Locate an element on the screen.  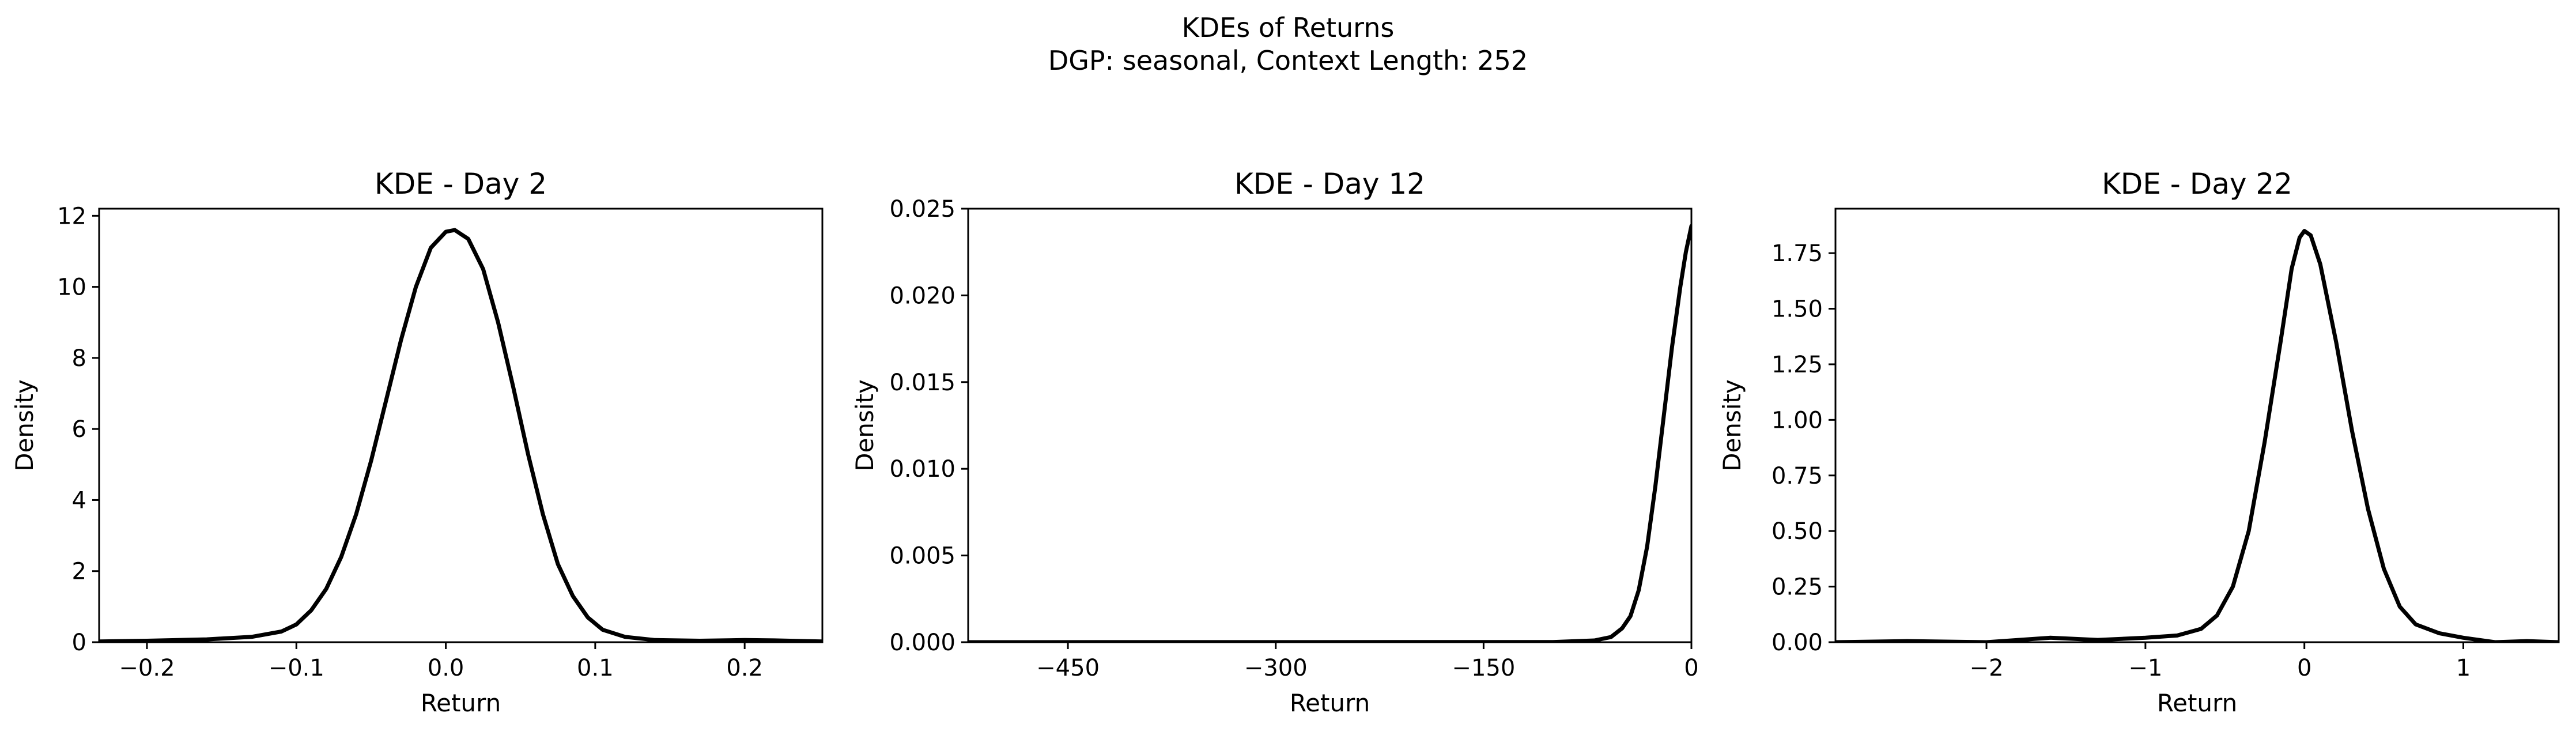
x-tick-label: −450 is located at coordinates (1068, 668).